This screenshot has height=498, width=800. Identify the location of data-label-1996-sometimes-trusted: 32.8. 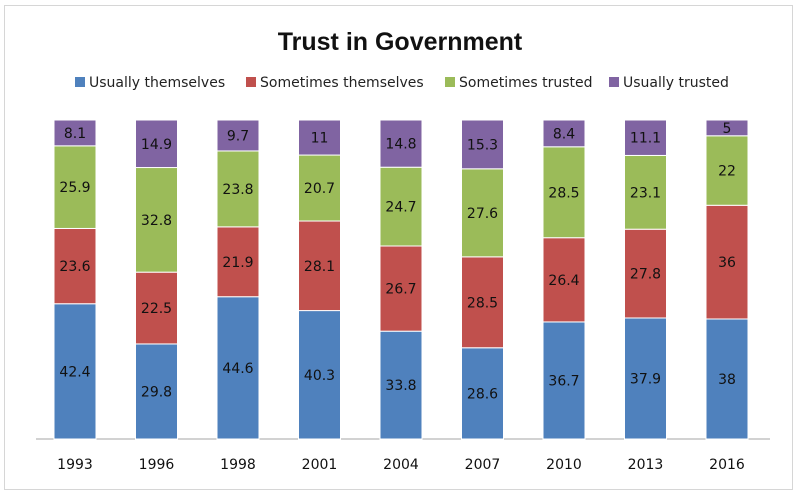
(156, 221).